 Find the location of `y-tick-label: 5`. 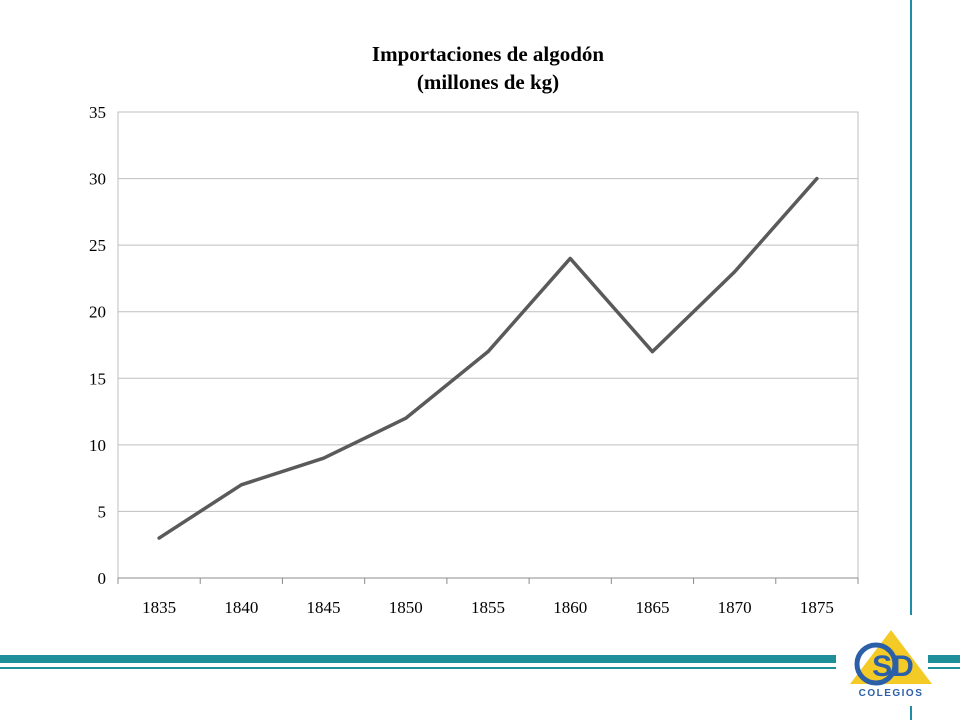

y-tick-label: 5 is located at coordinates (102, 511).